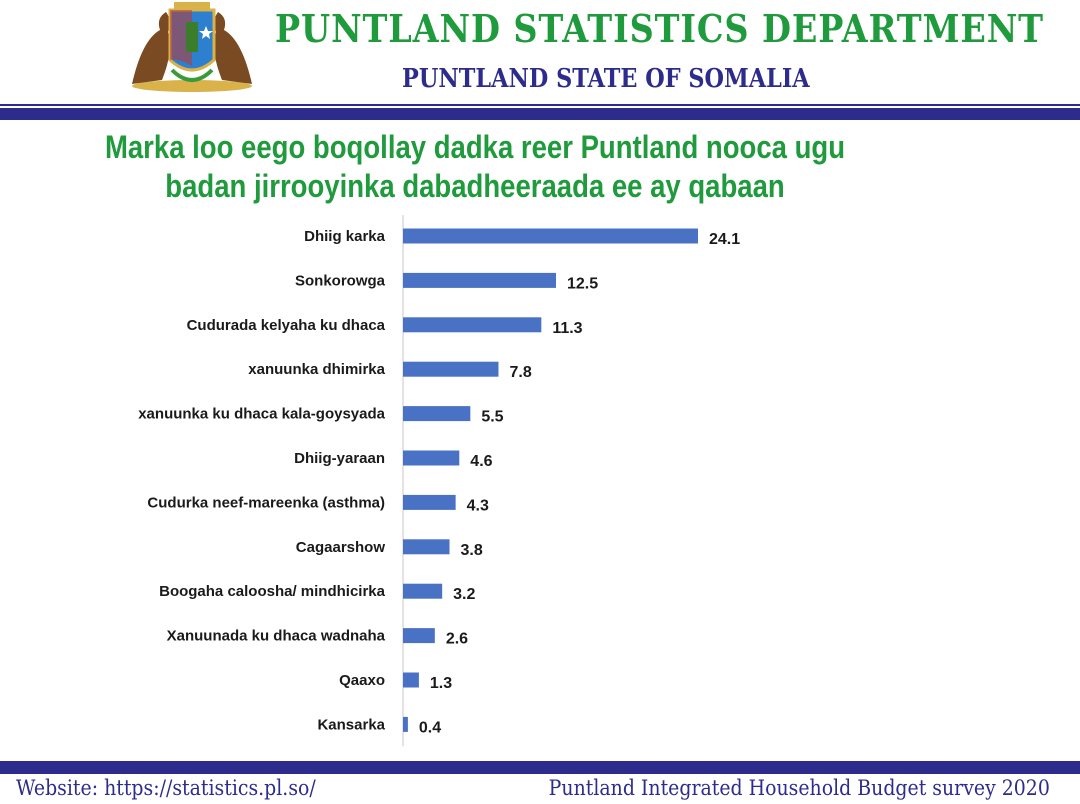 The image size is (1080, 804). What do you see at coordinates (567, 328) in the screenshot?
I see `data-label: 11.3` at bounding box center [567, 328].